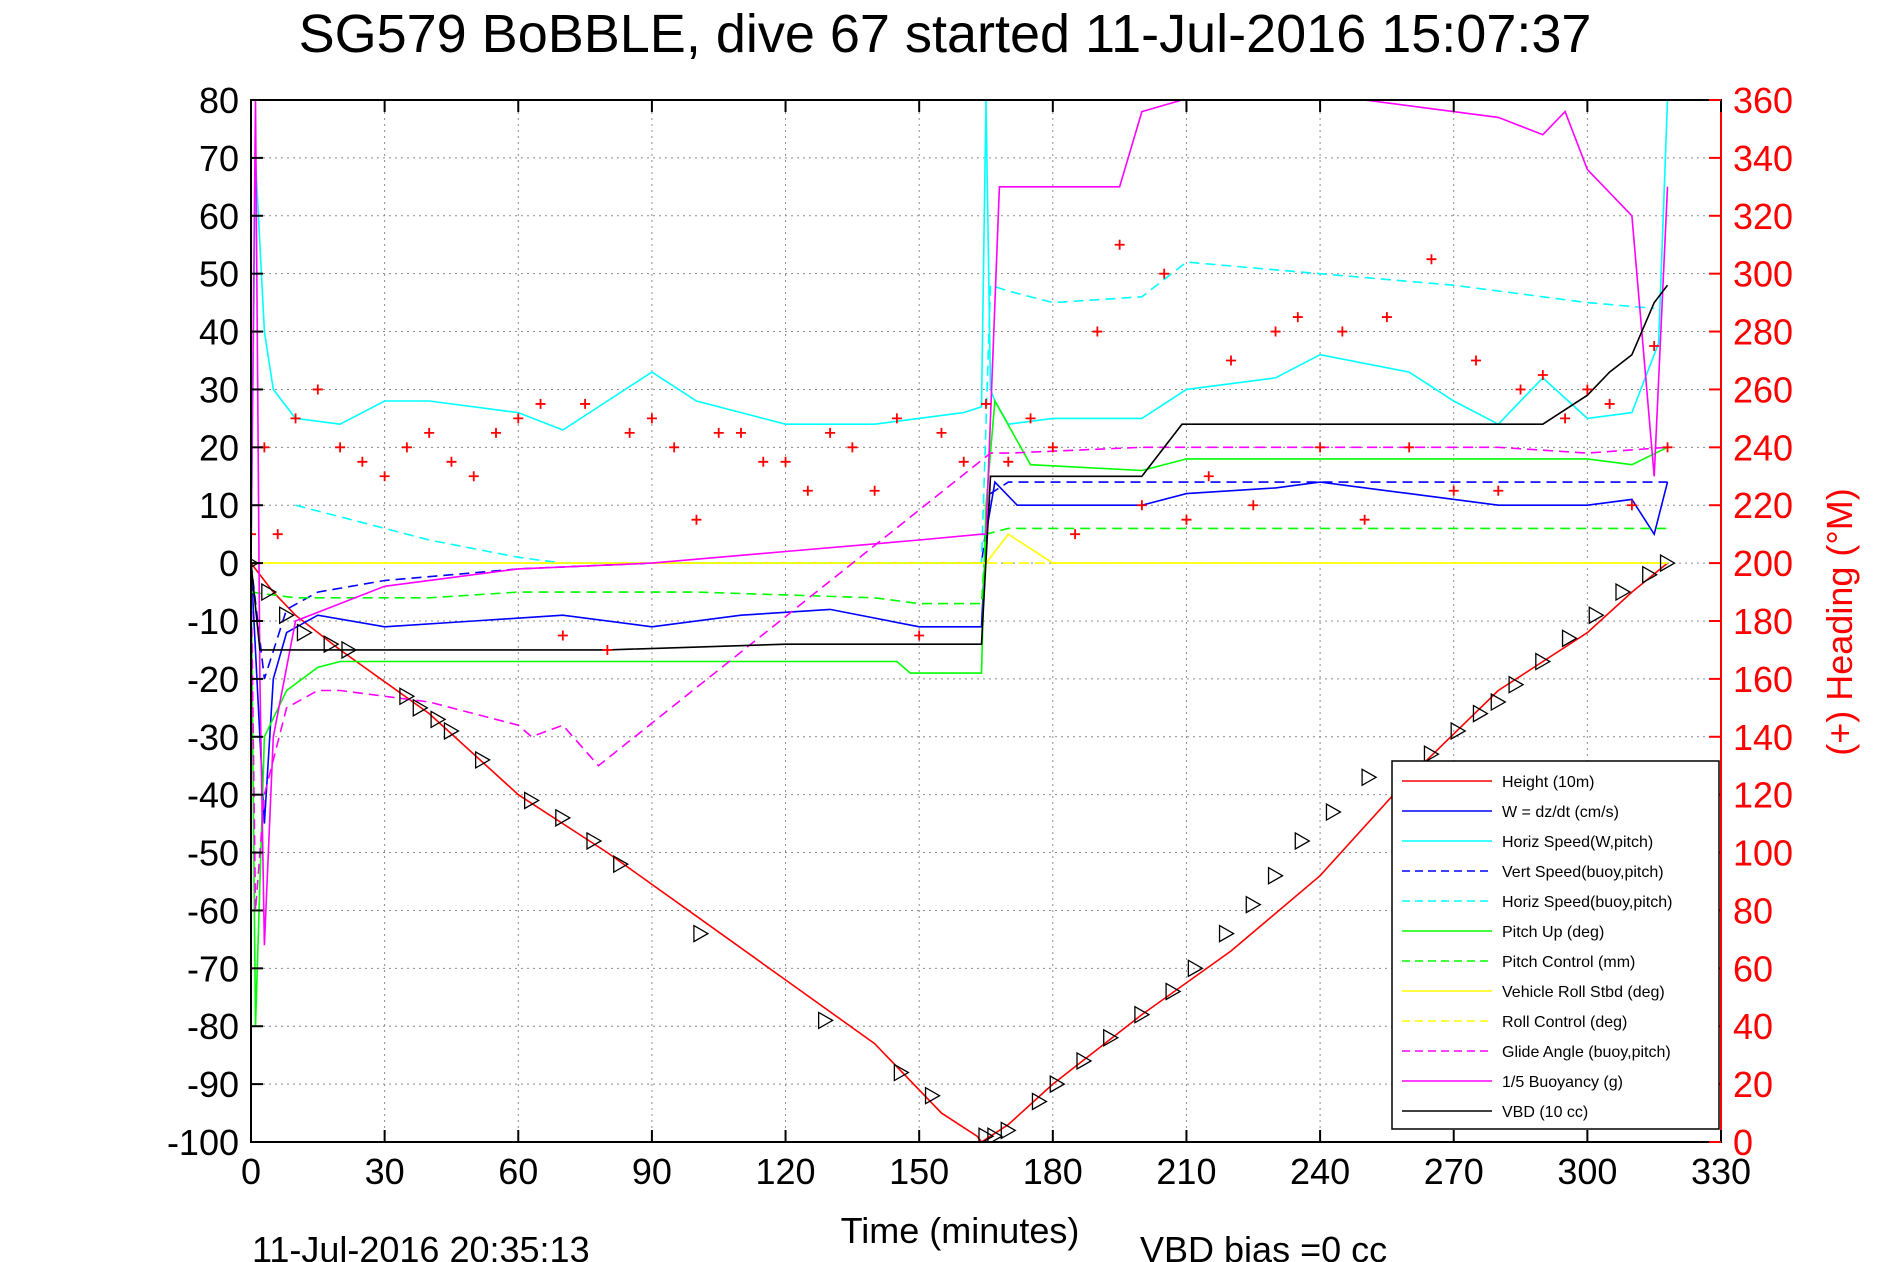 This screenshot has width=1891, height=1262. What do you see at coordinates (1763, 158) in the screenshot?
I see `y2-tick-label: 340` at bounding box center [1763, 158].